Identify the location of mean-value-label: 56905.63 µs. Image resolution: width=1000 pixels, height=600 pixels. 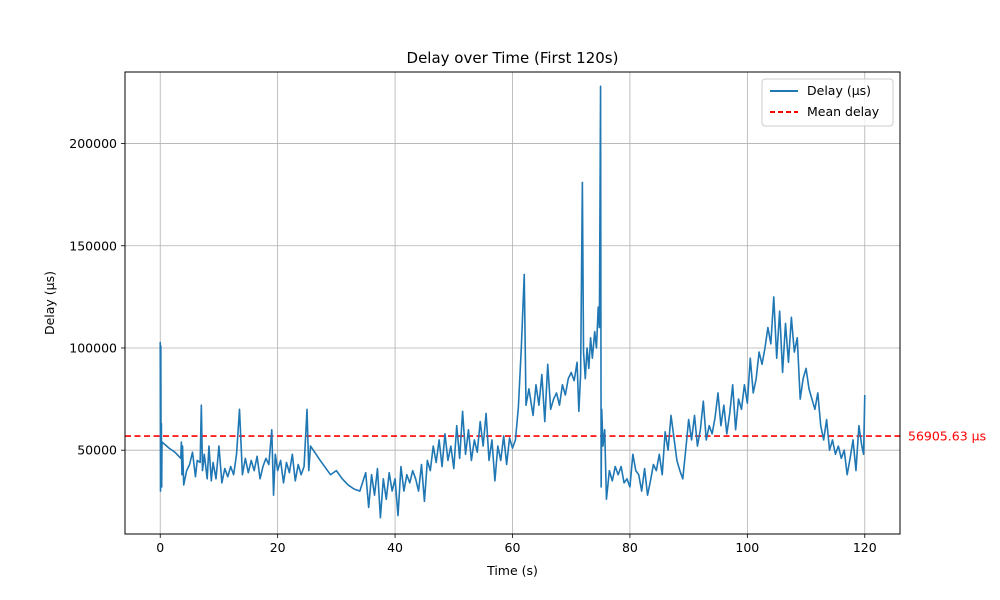
(947, 436).